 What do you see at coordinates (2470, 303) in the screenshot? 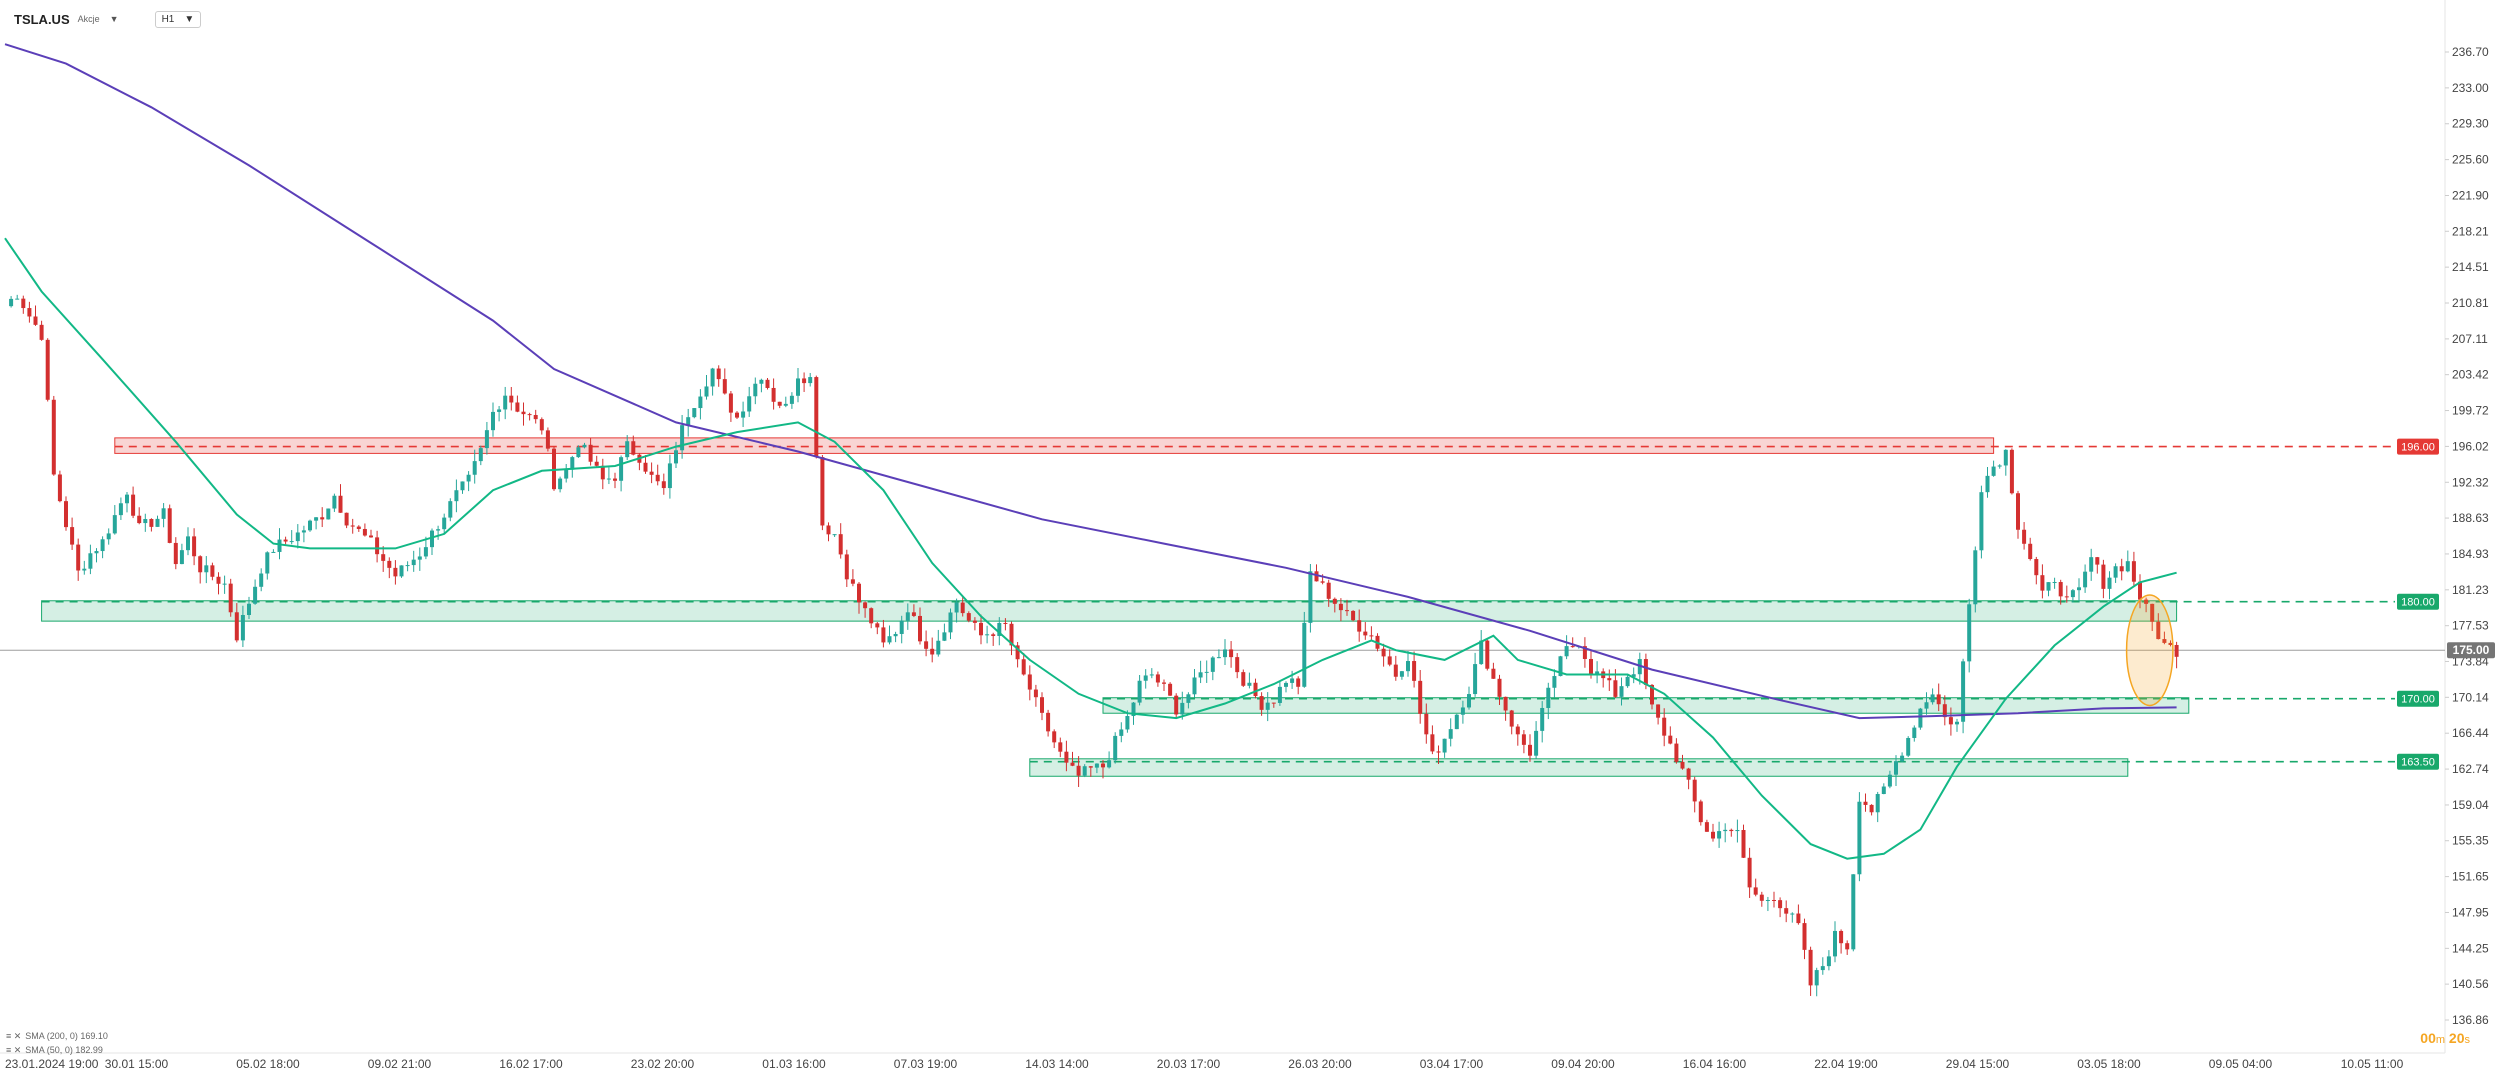
I see `y-tick-label: 210.81` at bounding box center [2470, 303].